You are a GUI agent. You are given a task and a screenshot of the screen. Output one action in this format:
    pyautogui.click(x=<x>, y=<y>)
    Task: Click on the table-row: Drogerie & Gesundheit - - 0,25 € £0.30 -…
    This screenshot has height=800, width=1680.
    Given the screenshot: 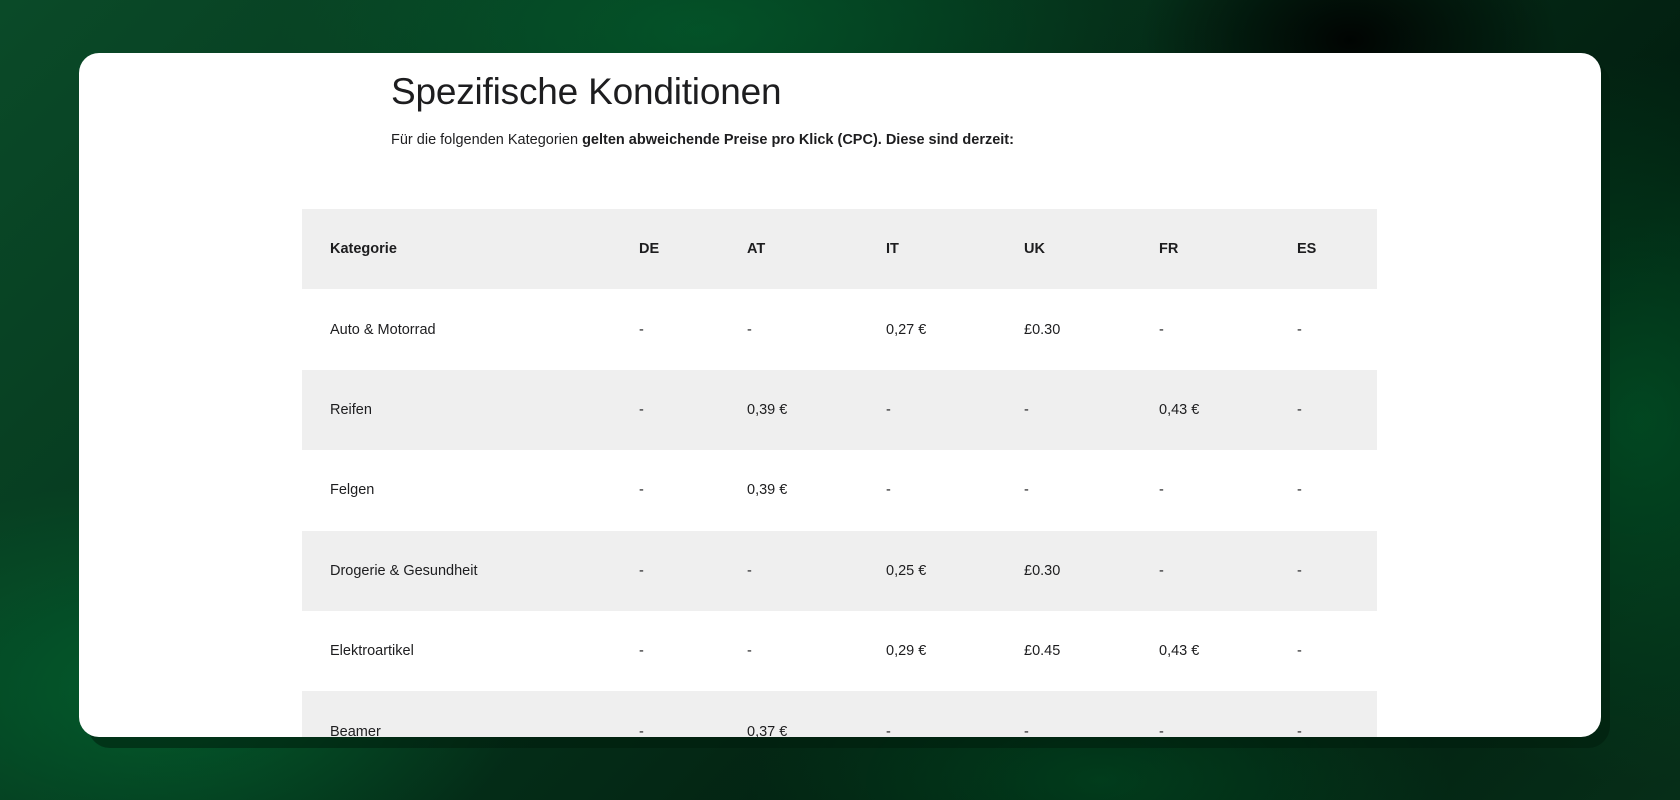 What is the action you would take?
    pyautogui.click(x=839, y=570)
    